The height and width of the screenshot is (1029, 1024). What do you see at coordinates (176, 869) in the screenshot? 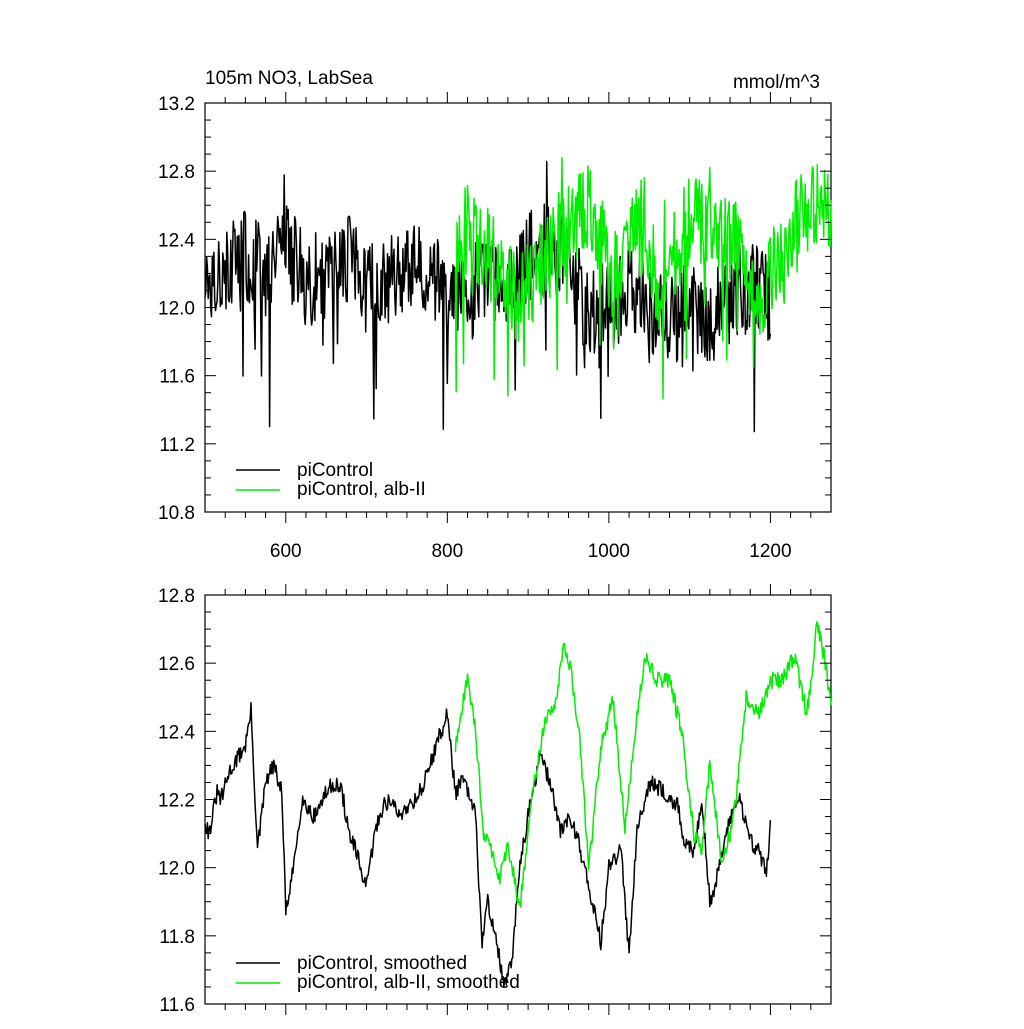
I see `bottom-ytick-label-2: 12.0` at bounding box center [176, 869].